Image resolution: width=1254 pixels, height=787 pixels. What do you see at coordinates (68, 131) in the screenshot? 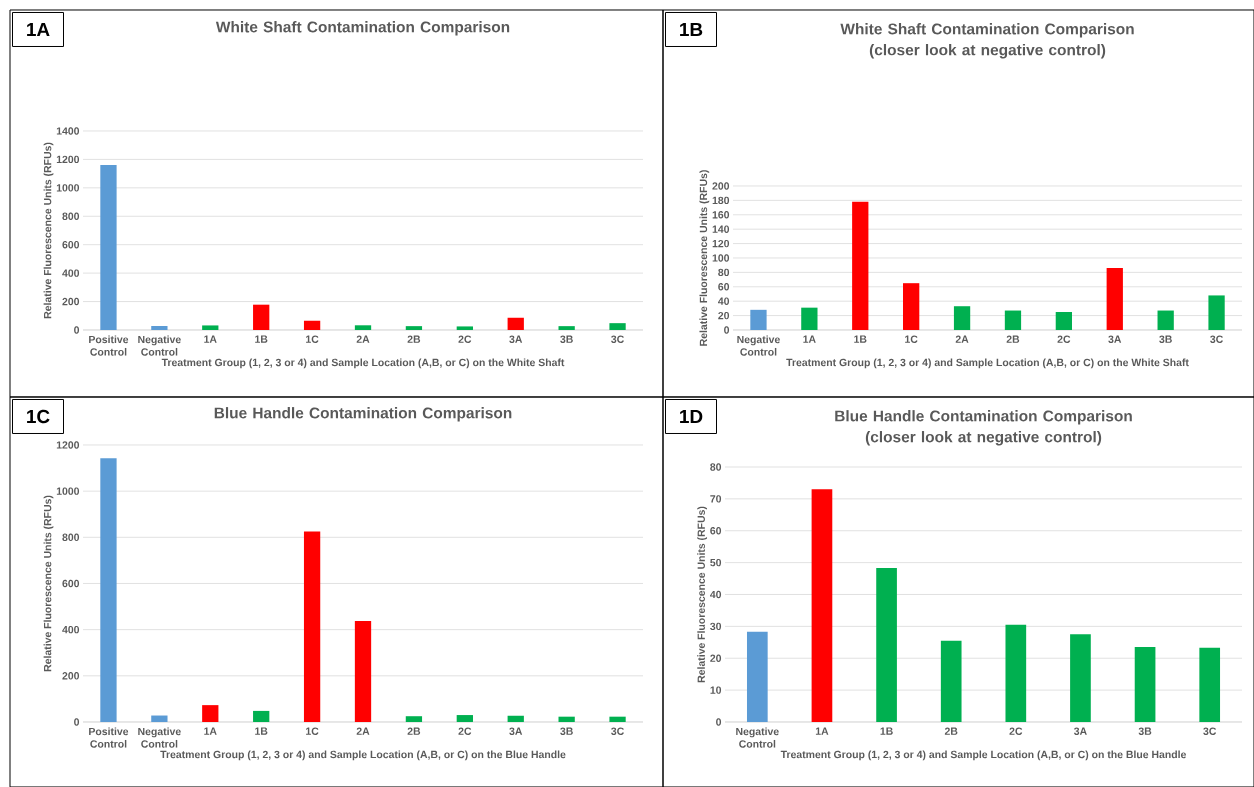
I see `y-tick-label: 1400` at bounding box center [68, 131].